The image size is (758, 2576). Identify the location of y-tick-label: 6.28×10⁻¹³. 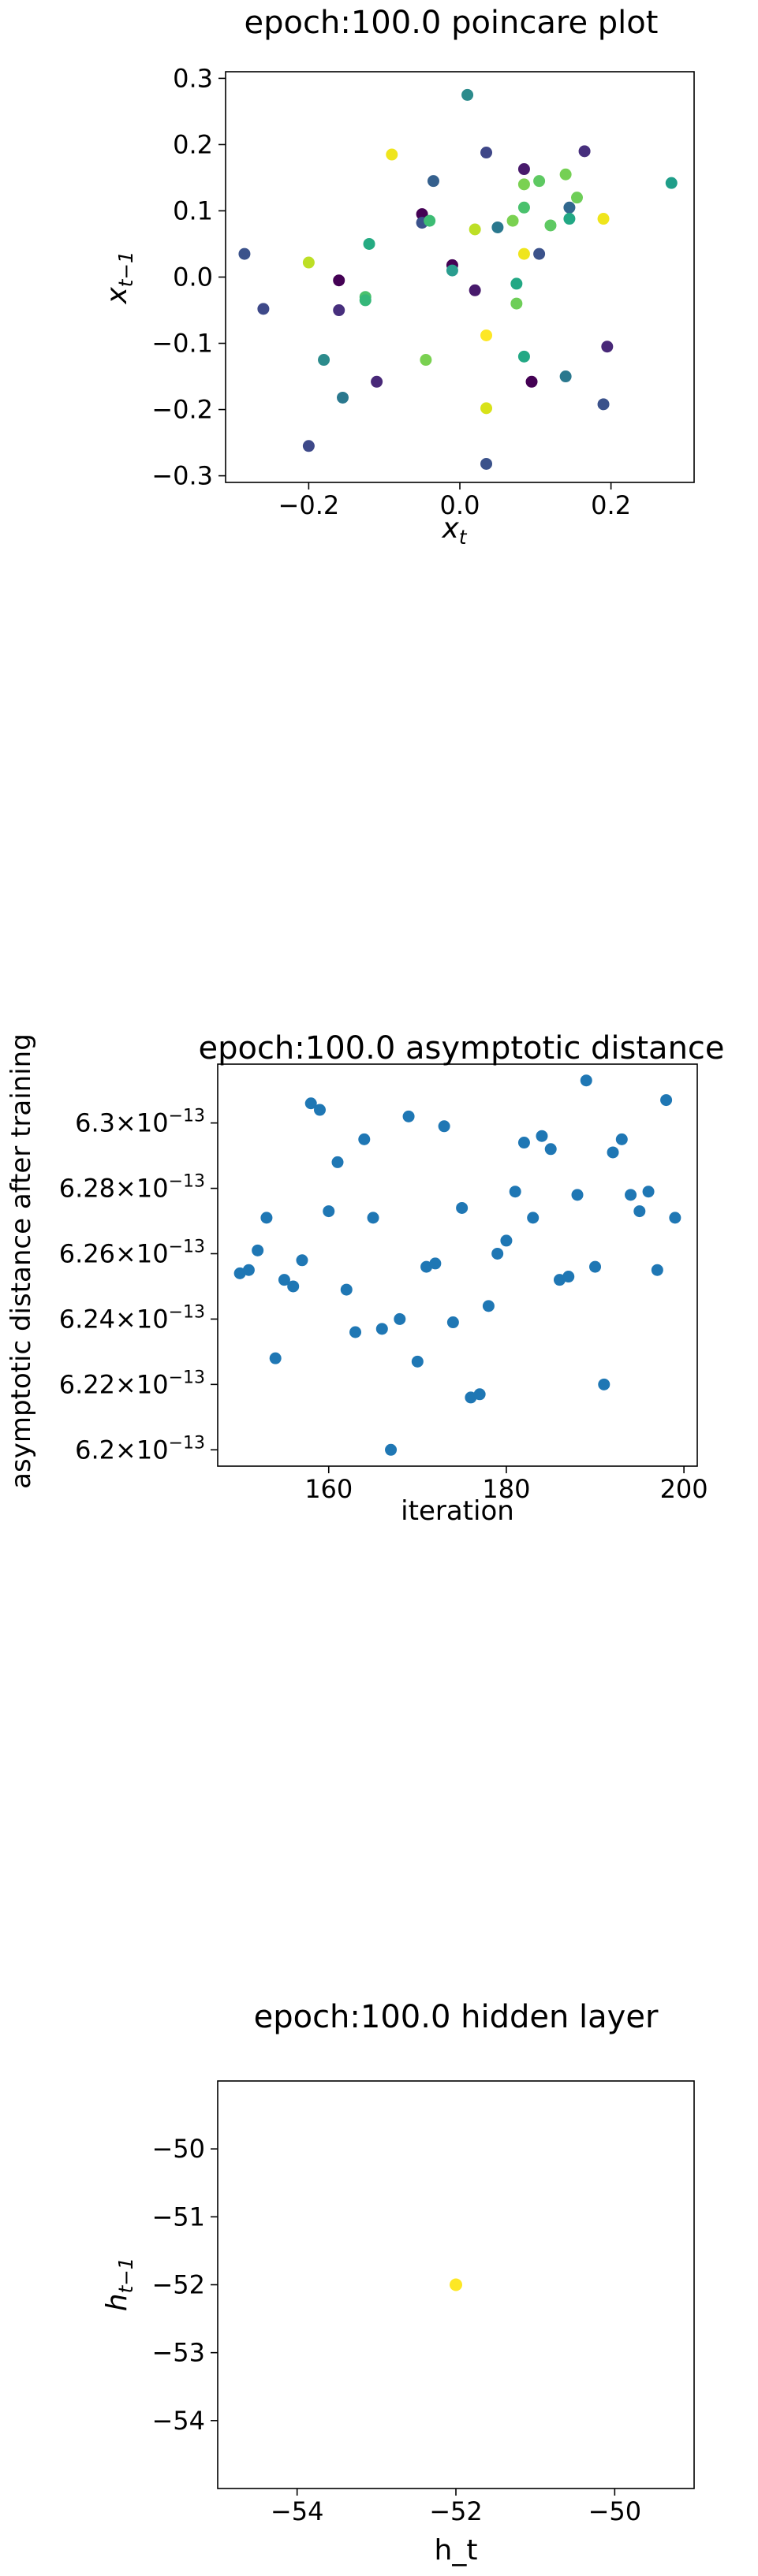
(132, 1188).